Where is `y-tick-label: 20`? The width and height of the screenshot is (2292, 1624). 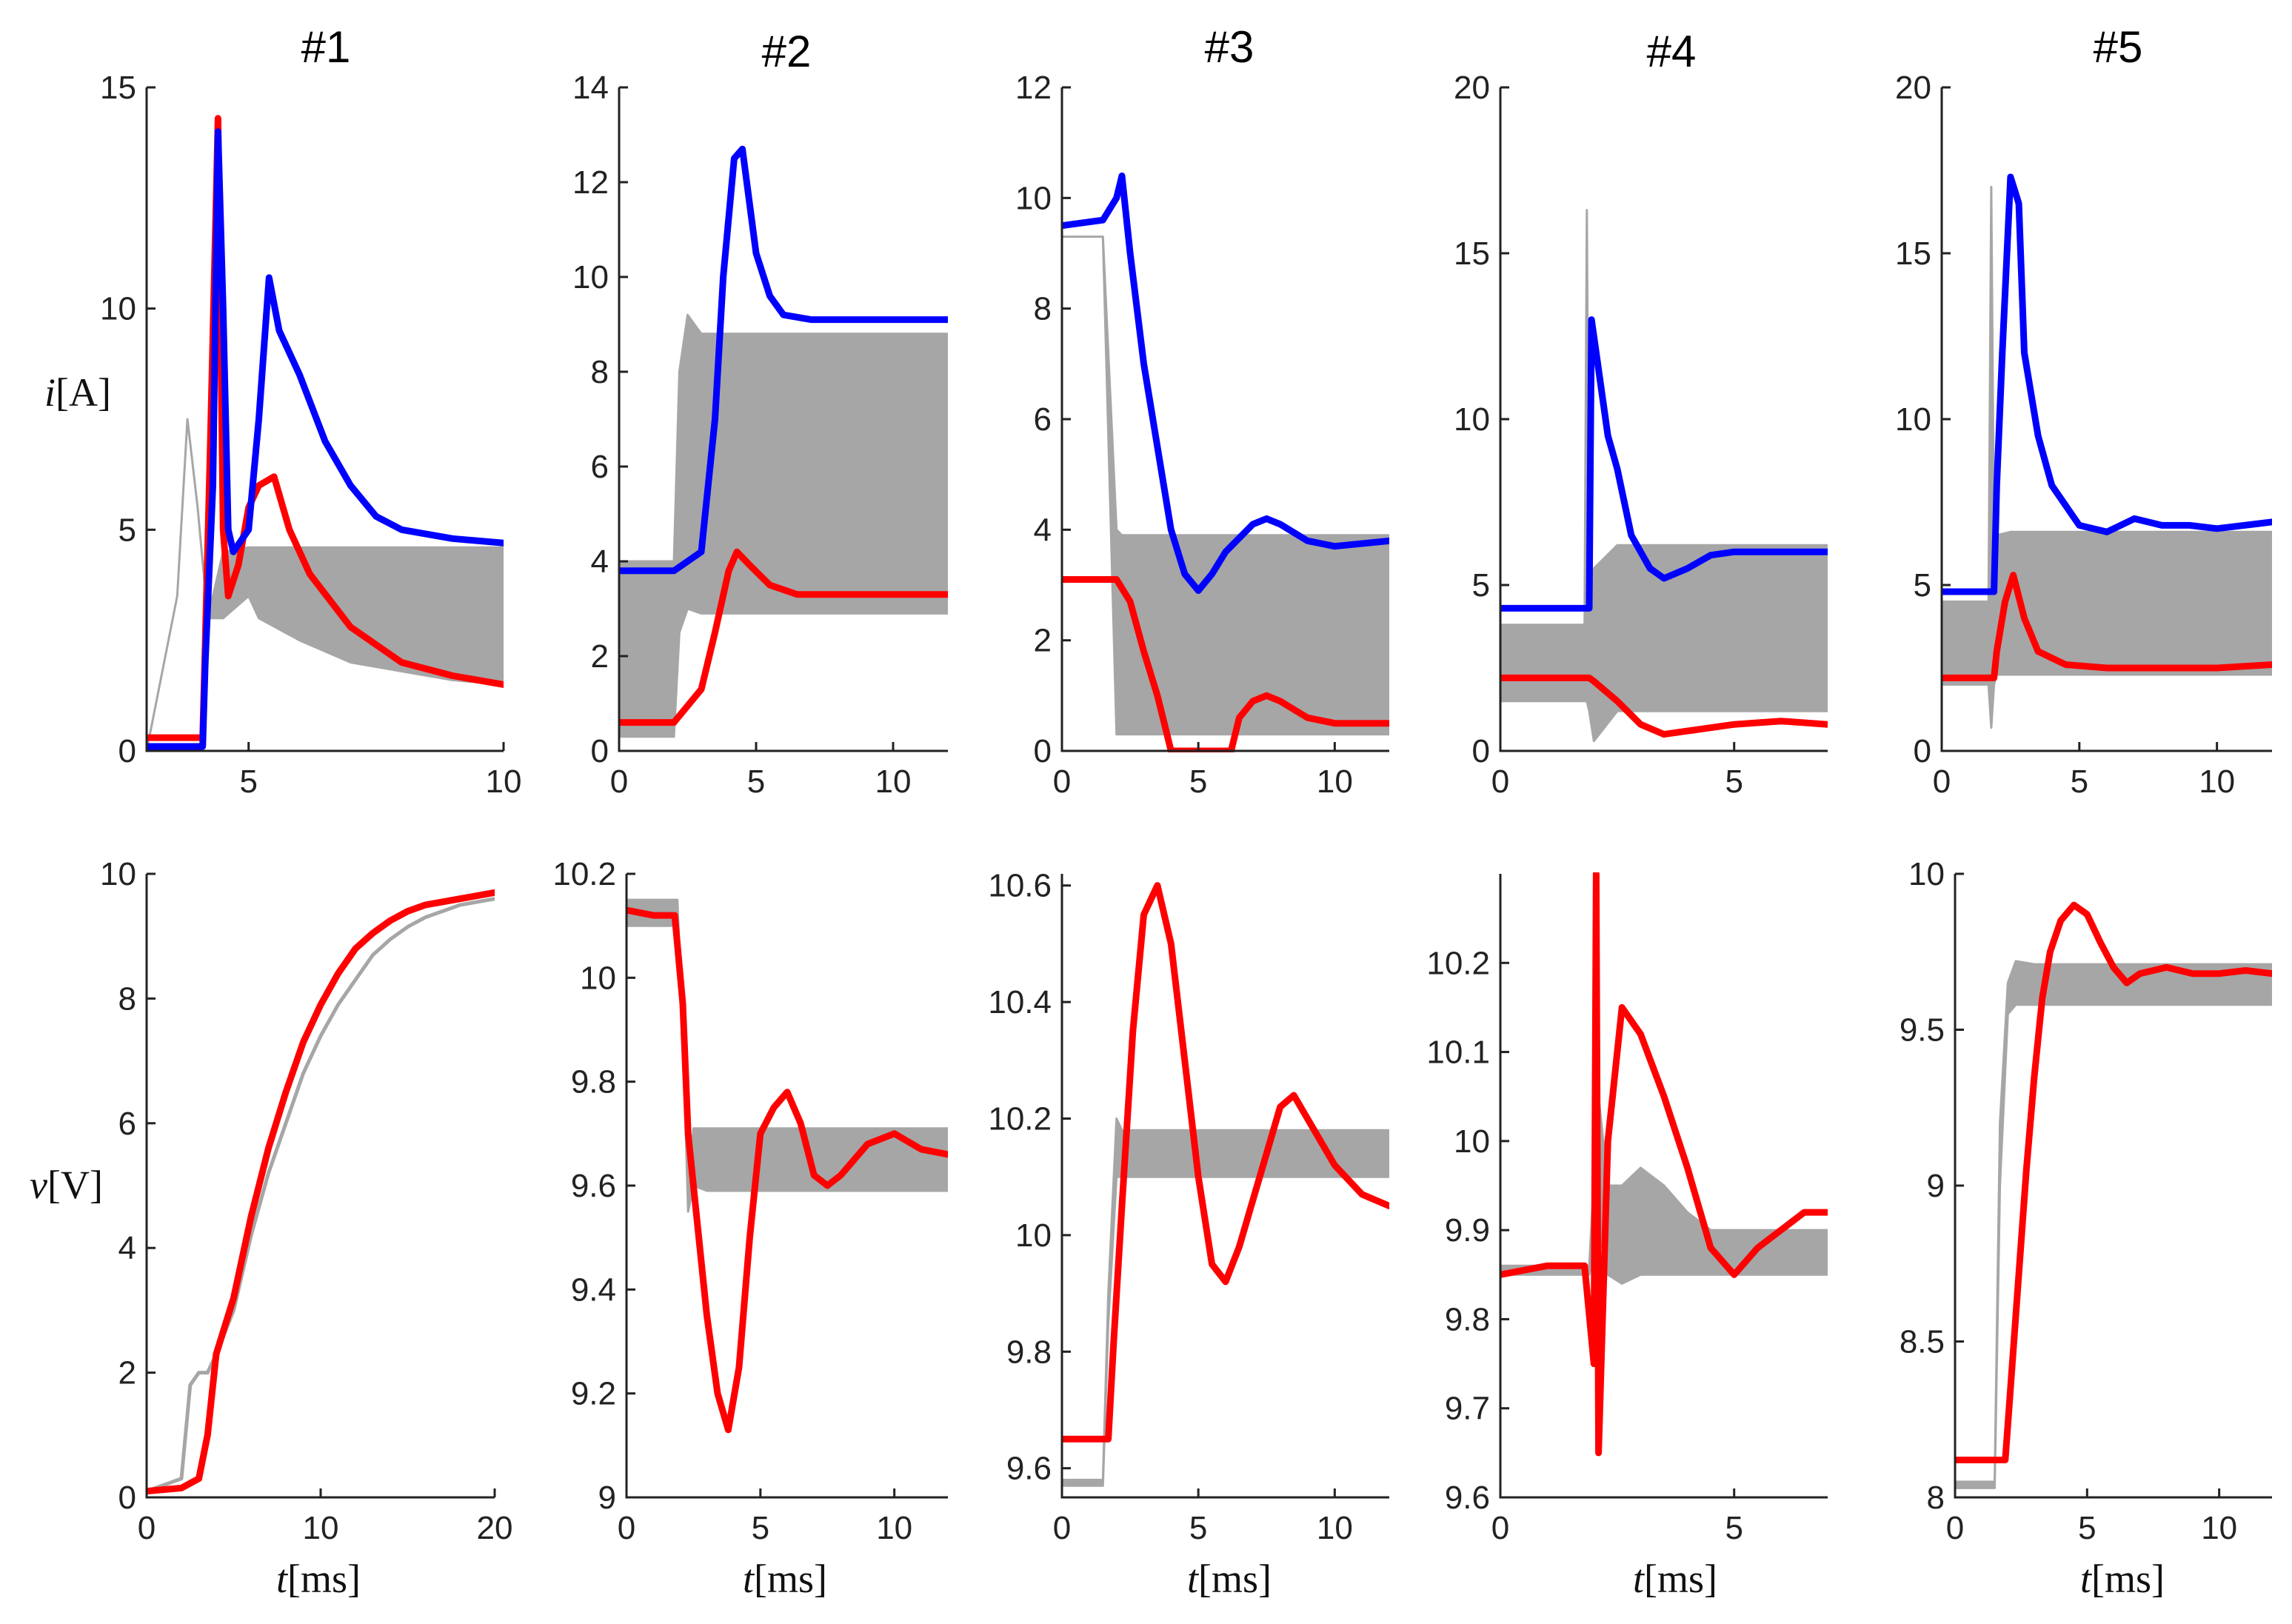
y-tick-label: 20 is located at coordinates (1913, 88).